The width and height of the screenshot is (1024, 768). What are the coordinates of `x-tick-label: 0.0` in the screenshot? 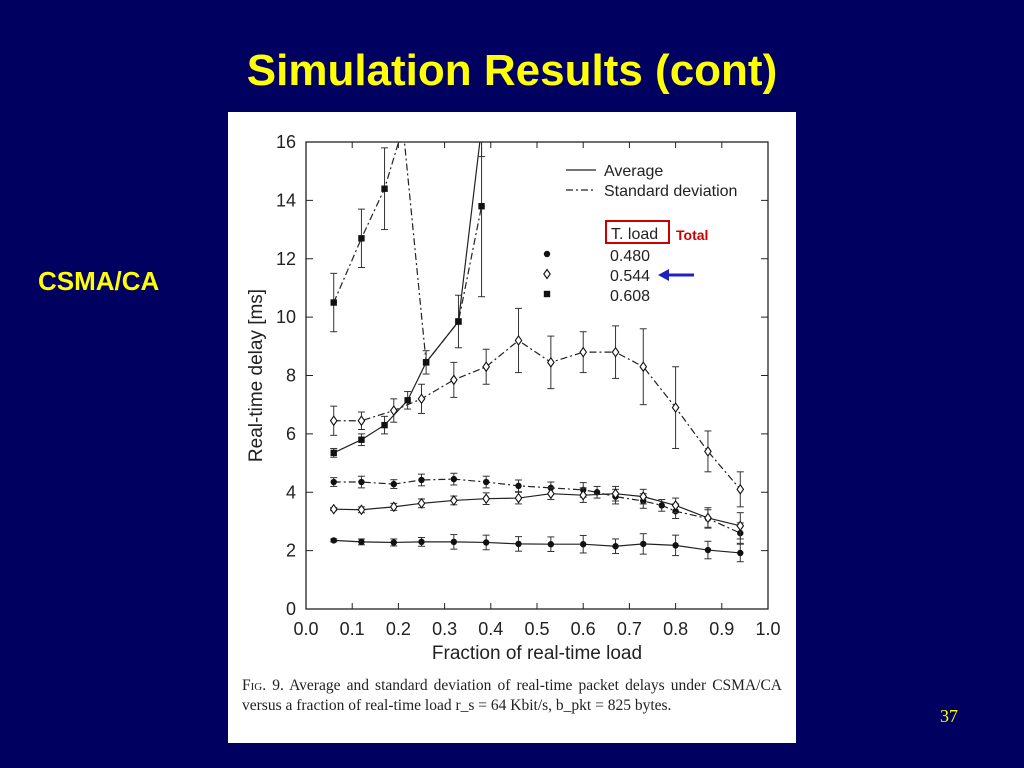 It's located at (305, 629).